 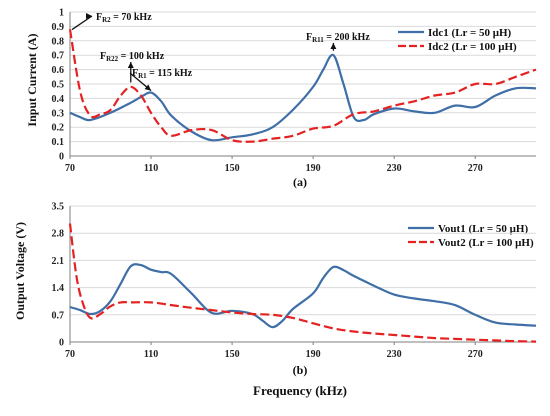 I want to click on y-tick-label-a: 0.7, so click(x=58, y=56).